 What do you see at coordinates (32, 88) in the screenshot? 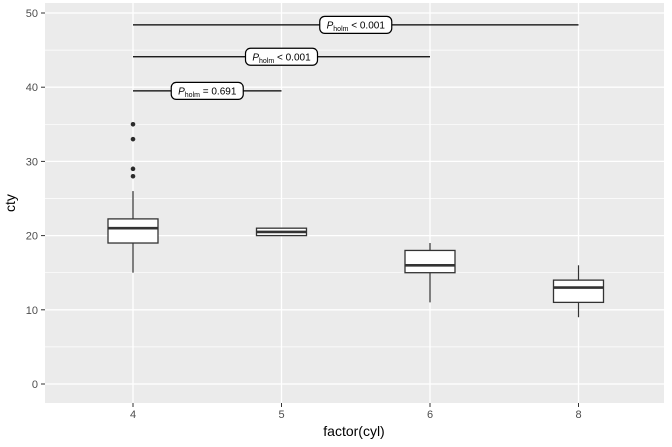
I see `y-tick-label: 40` at bounding box center [32, 88].